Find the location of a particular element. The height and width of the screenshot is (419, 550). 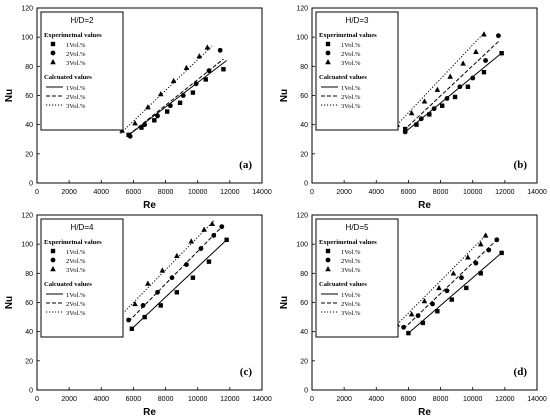

y-tick-label: 20 is located at coordinates (29, 154).